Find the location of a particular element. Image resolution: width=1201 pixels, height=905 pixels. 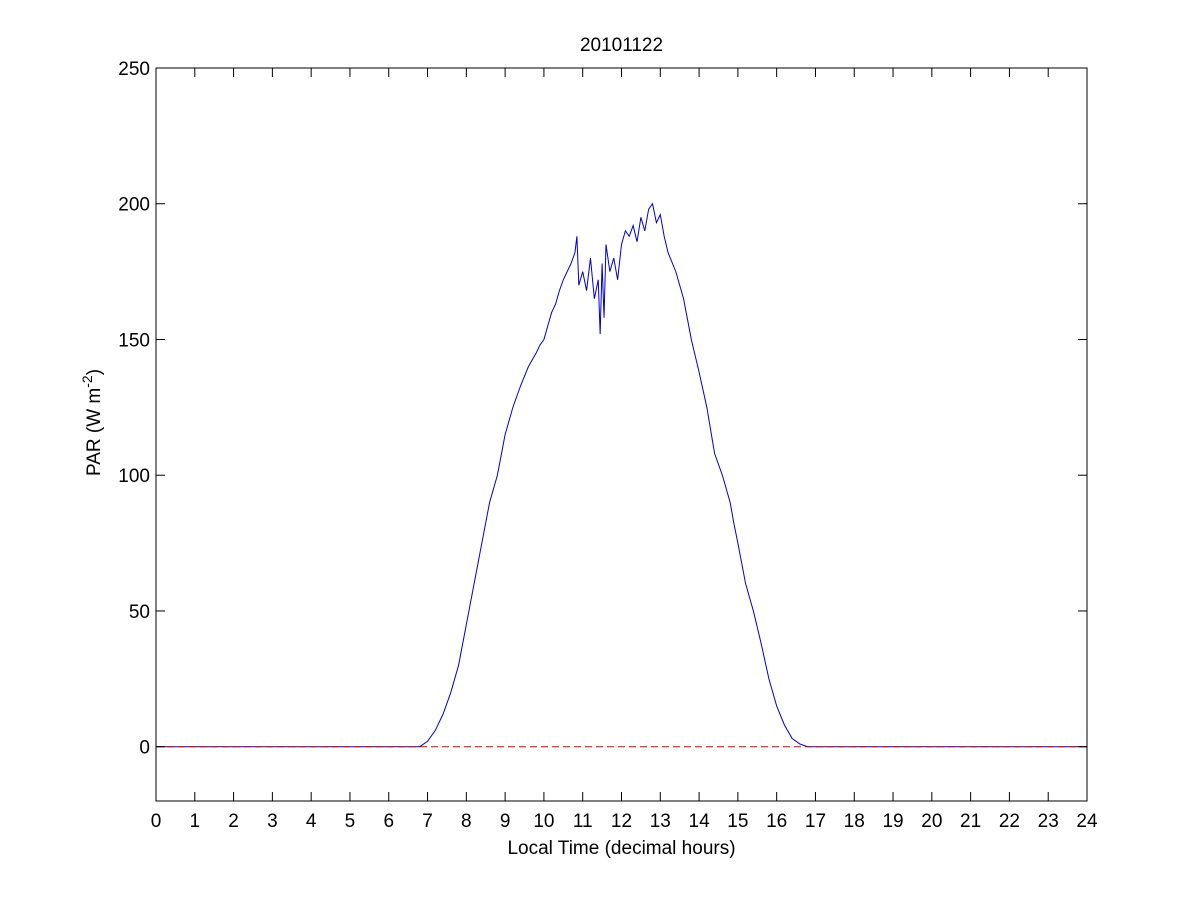

x-tick-label: 1 is located at coordinates (195, 821).